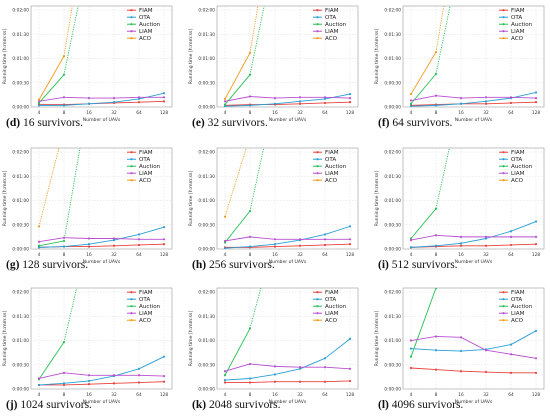 The width and height of the screenshot is (550, 416). What do you see at coordinates (20, 108) in the screenshot?
I see `y-tick-label: 0:00:00` at bounding box center [20, 108].